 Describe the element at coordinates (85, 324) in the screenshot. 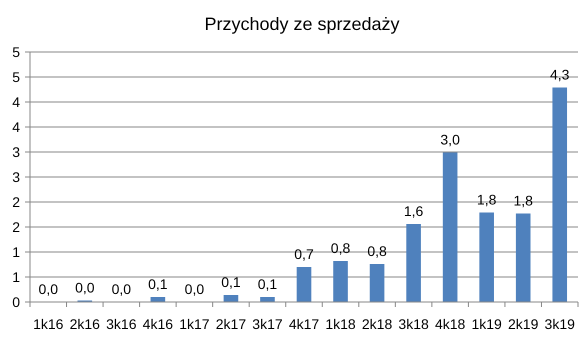

I see `x-tick-label: 2k16` at that location.